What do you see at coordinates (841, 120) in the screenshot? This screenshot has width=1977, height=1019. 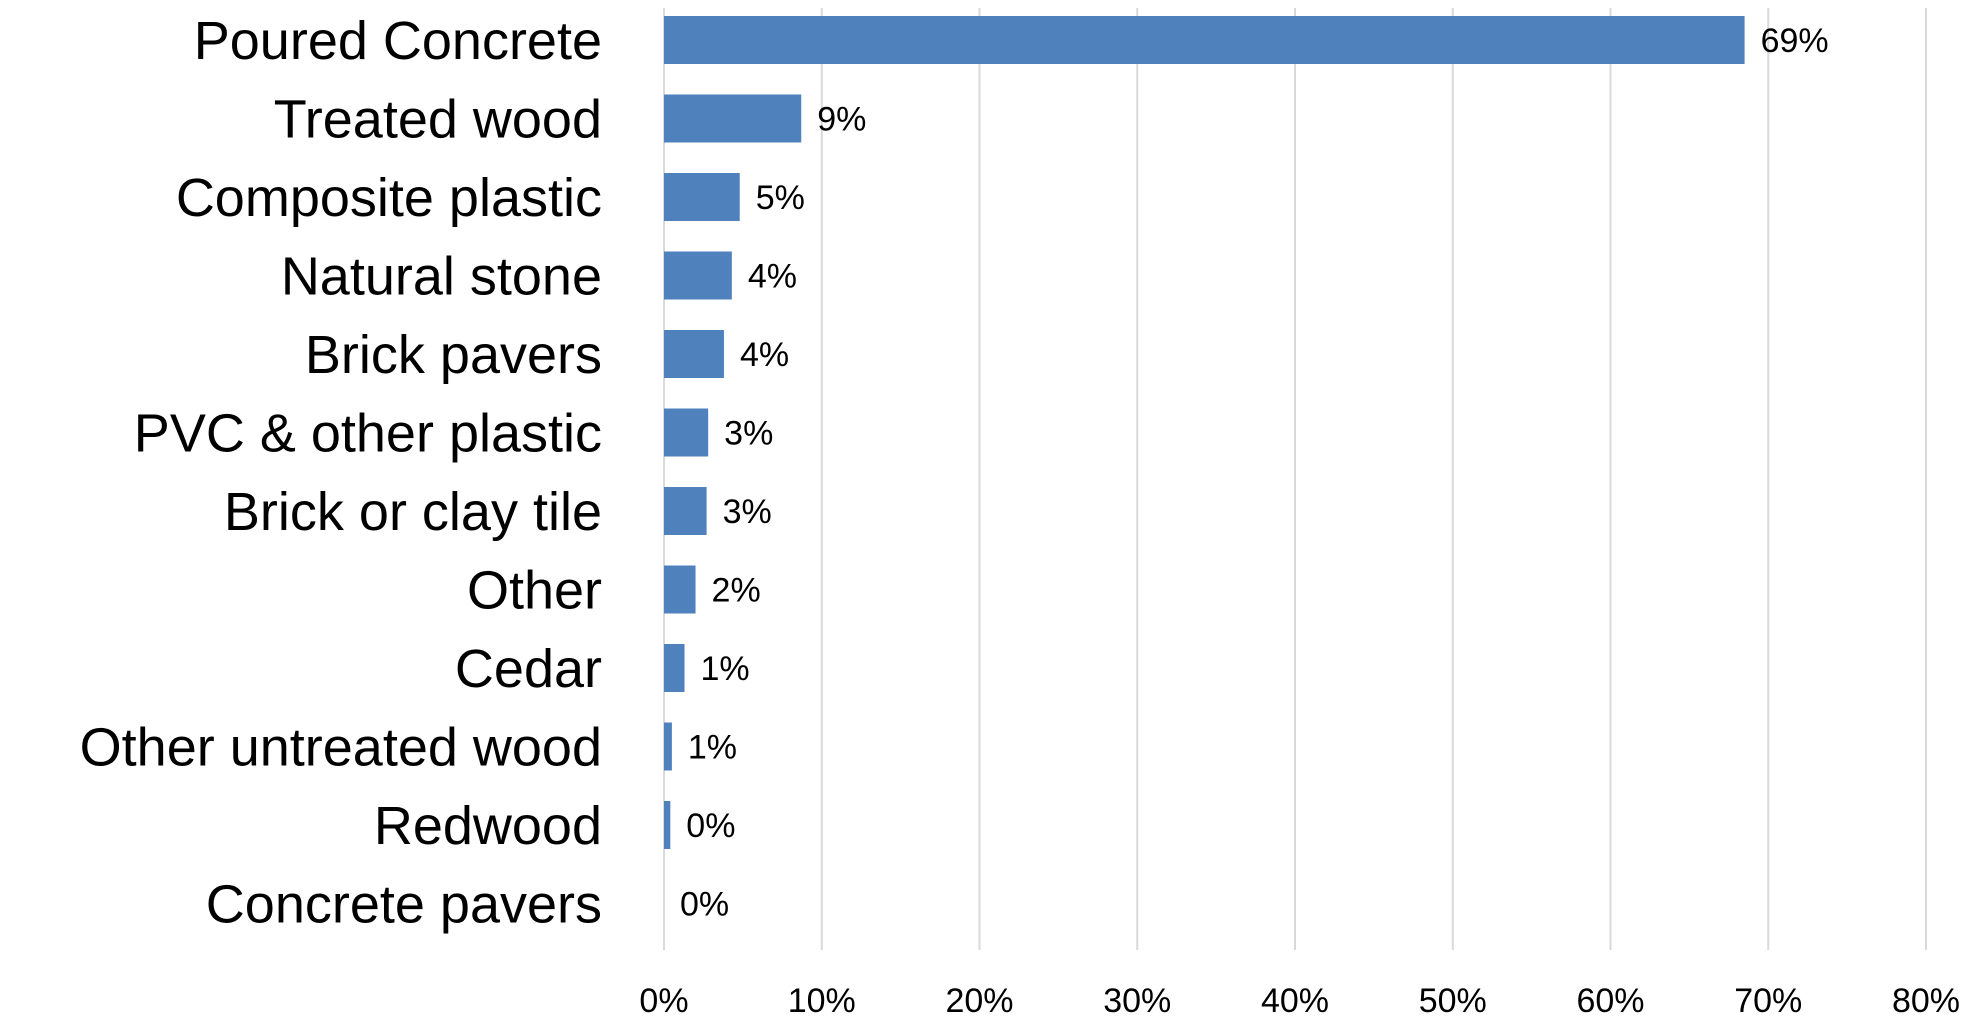 I see `data-label: 9%` at bounding box center [841, 120].